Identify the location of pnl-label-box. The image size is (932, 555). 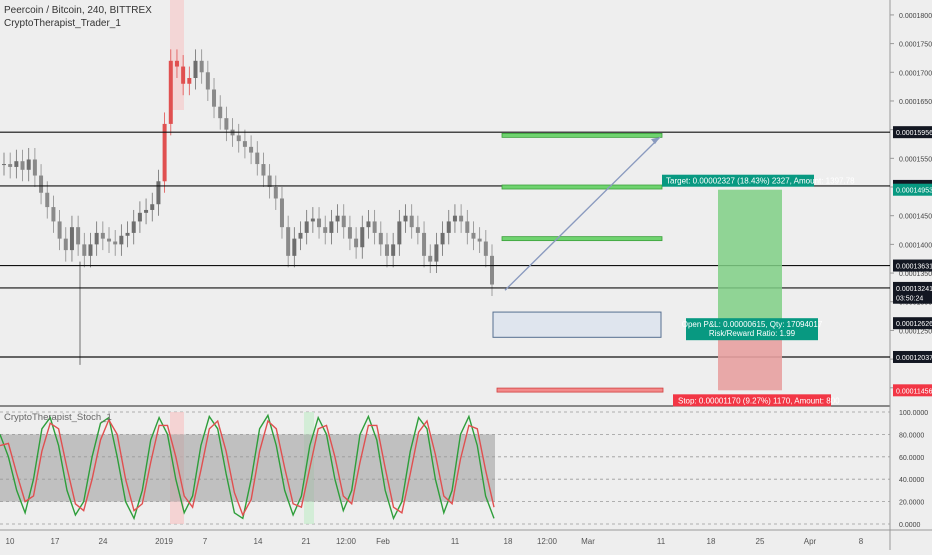
(752, 329).